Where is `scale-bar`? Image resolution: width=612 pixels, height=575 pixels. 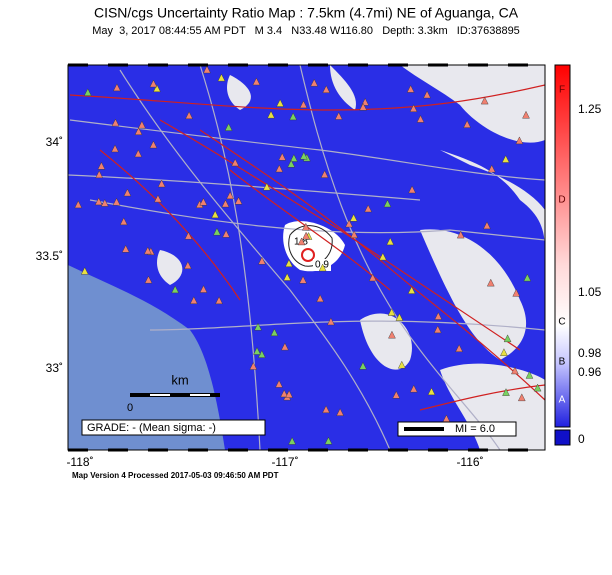 scale-bar is located at coordinates (175, 395).